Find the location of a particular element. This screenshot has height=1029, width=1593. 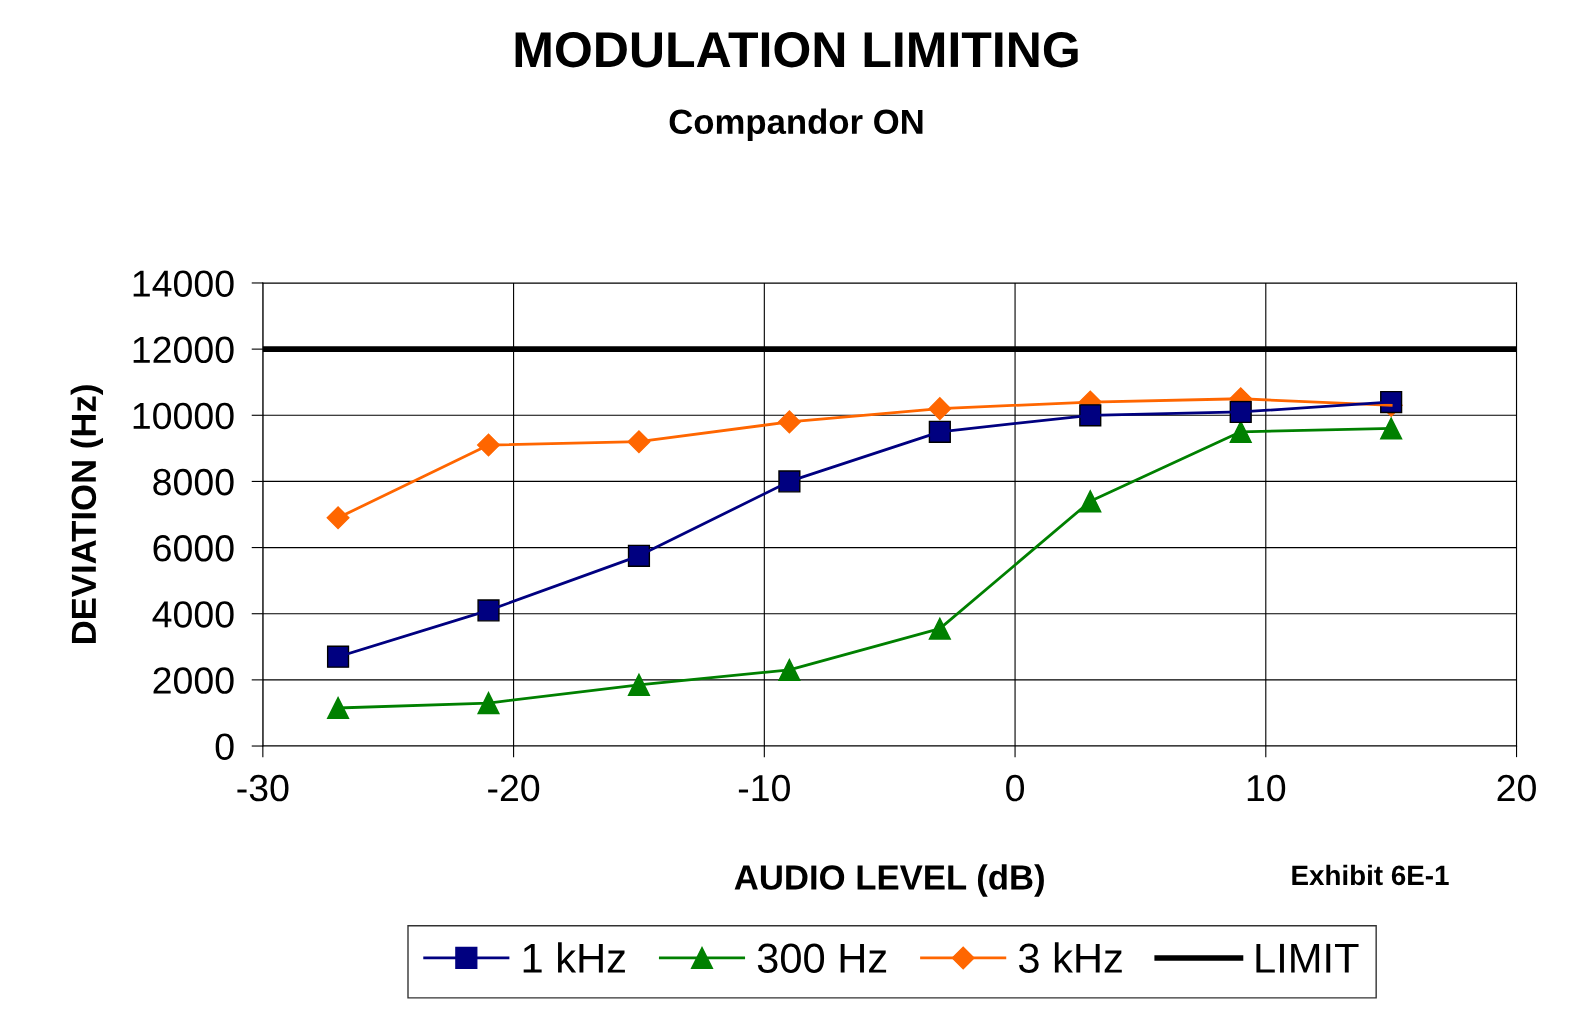

legend-label: 3 kHz is located at coordinates (1070, 957).